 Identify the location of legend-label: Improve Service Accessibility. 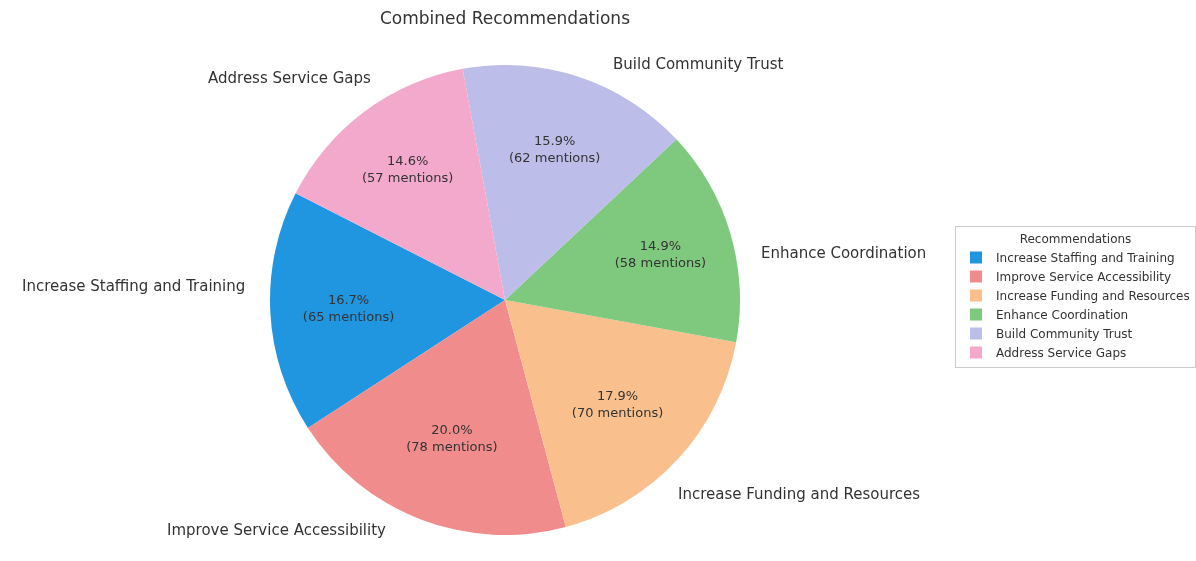
(1084, 277).